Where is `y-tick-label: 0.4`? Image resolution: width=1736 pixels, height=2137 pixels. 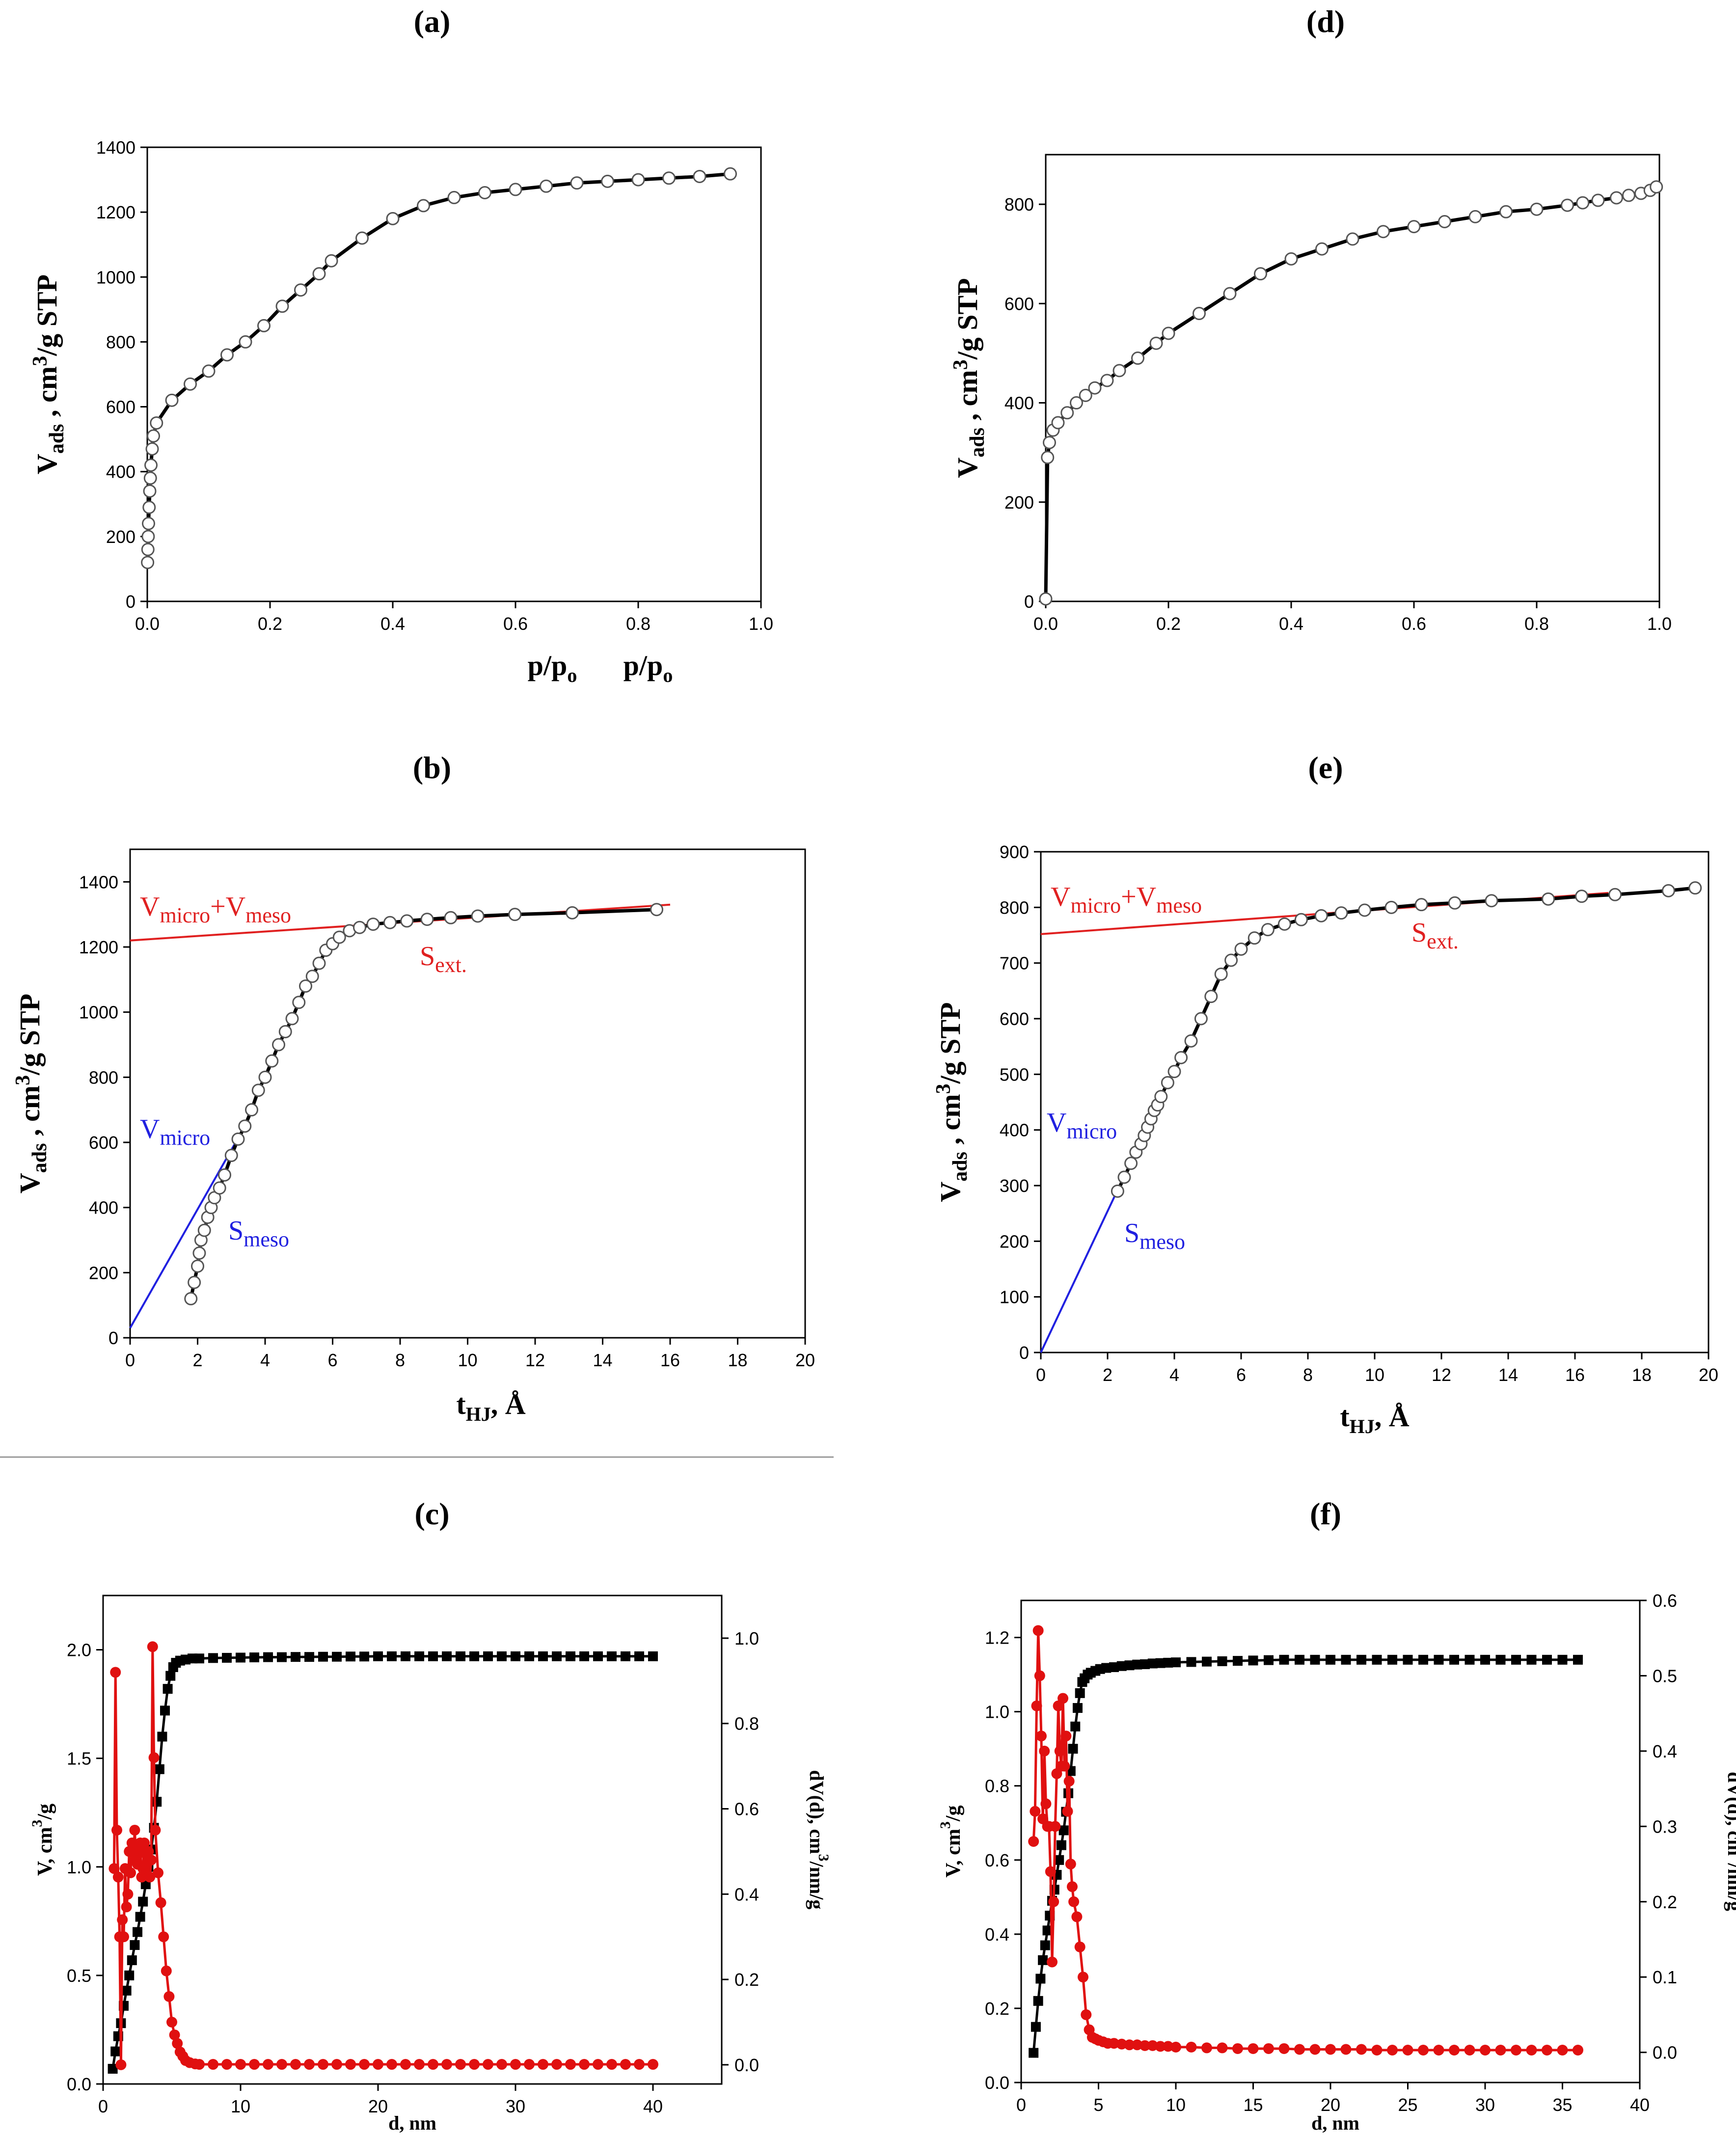 y-tick-label: 0.4 is located at coordinates (997, 1934).